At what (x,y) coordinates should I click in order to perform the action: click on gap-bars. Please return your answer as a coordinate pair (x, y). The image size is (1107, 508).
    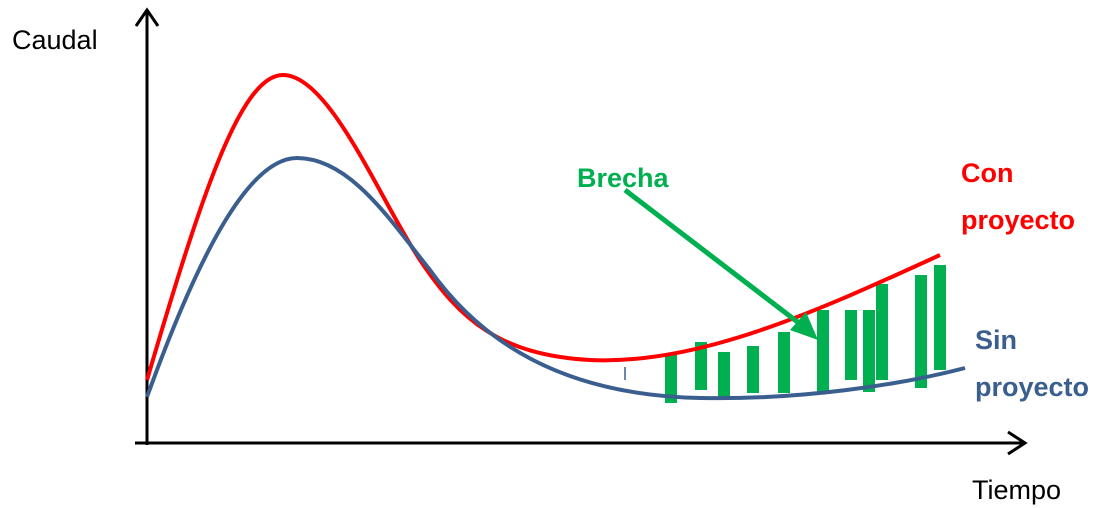
    Looking at the image, I should click on (805, 334).